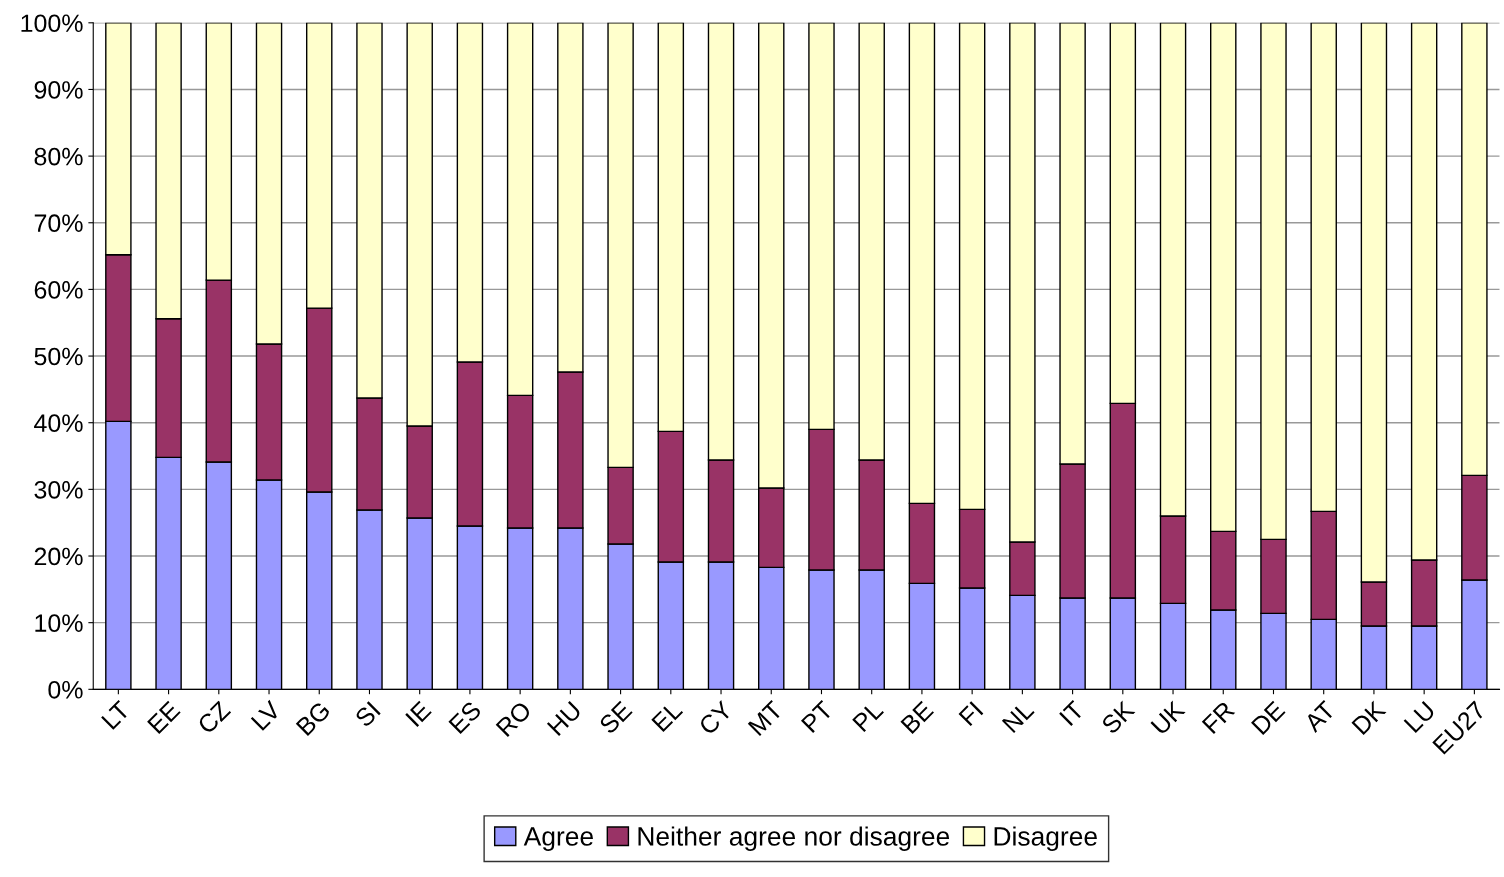 The height and width of the screenshot is (877, 1504). I want to click on legend-label: Neither agree nor disagree, so click(794, 838).